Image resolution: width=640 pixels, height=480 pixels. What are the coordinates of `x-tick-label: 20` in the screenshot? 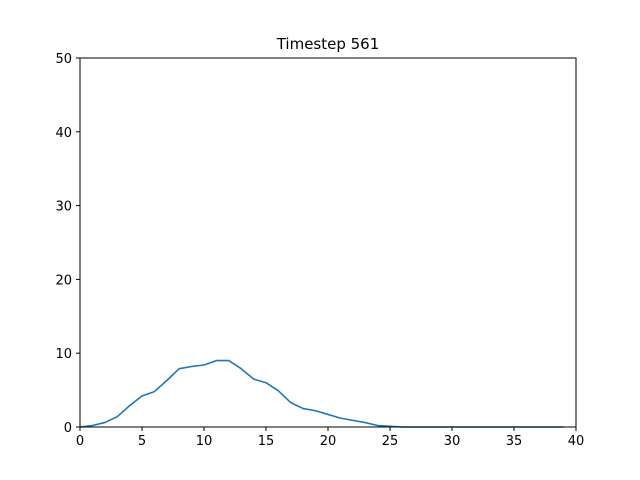 It's located at (328, 441).